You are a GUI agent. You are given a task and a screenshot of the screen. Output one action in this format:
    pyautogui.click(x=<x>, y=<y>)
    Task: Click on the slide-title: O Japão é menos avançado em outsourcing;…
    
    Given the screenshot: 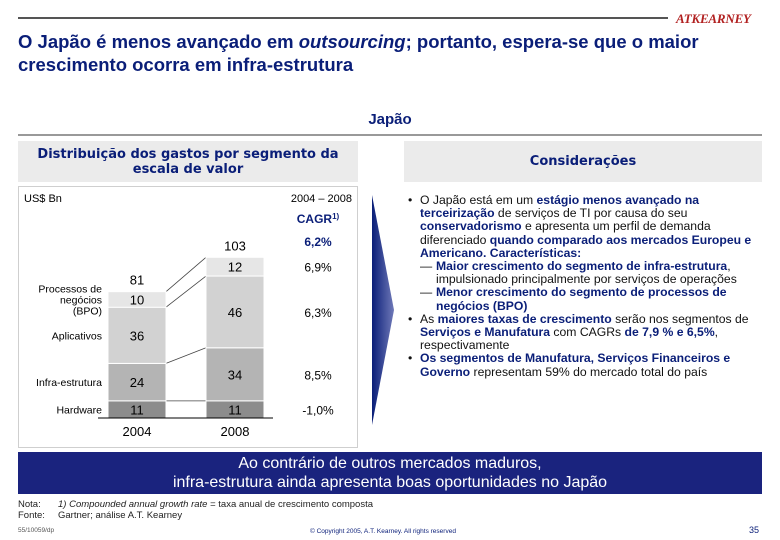 What is the action you would take?
    pyautogui.click(x=358, y=53)
    